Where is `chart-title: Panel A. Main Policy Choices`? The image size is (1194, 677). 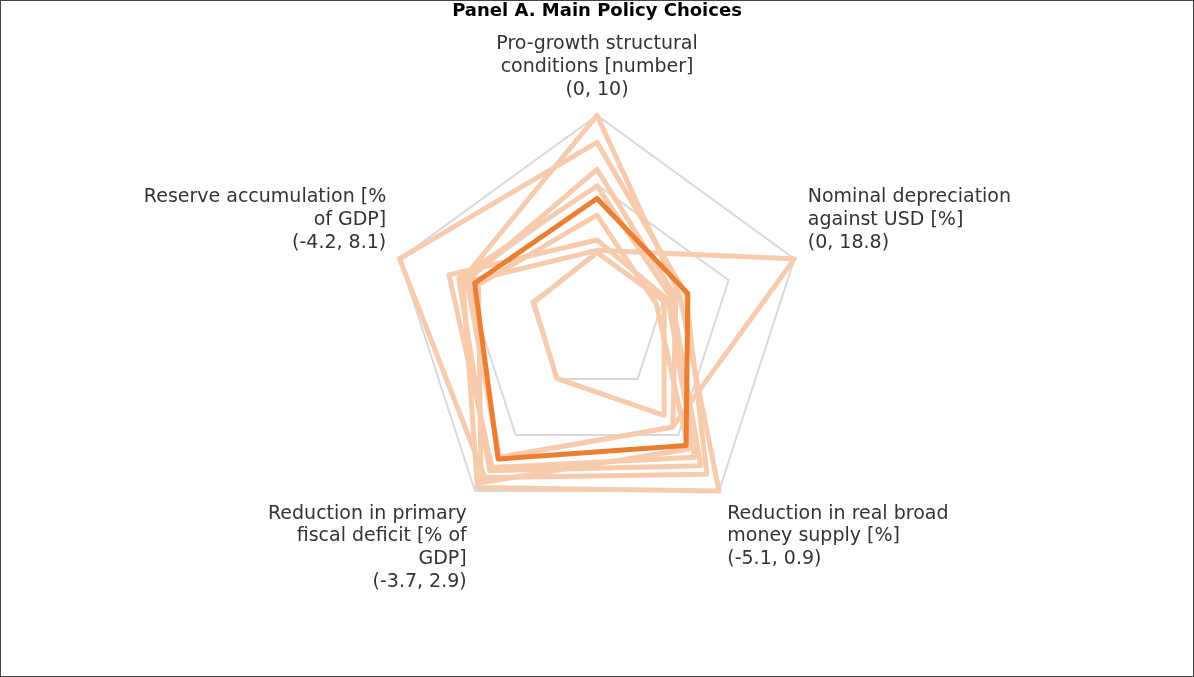
chart-title: Panel A. Main Policy Choices is located at coordinates (597, 10).